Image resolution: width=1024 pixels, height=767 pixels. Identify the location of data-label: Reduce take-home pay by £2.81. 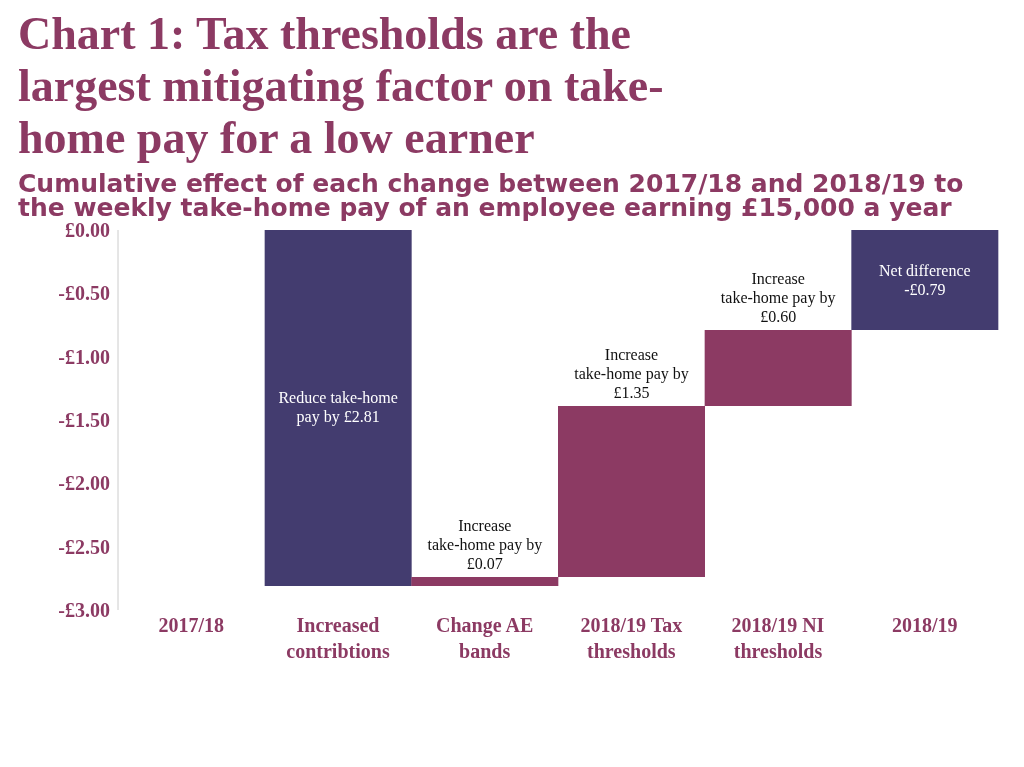
(338, 408).